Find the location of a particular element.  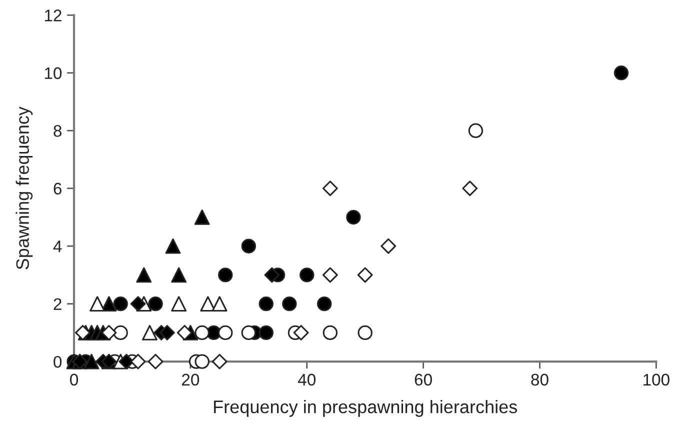

x-tick-label: 20 is located at coordinates (191, 380).